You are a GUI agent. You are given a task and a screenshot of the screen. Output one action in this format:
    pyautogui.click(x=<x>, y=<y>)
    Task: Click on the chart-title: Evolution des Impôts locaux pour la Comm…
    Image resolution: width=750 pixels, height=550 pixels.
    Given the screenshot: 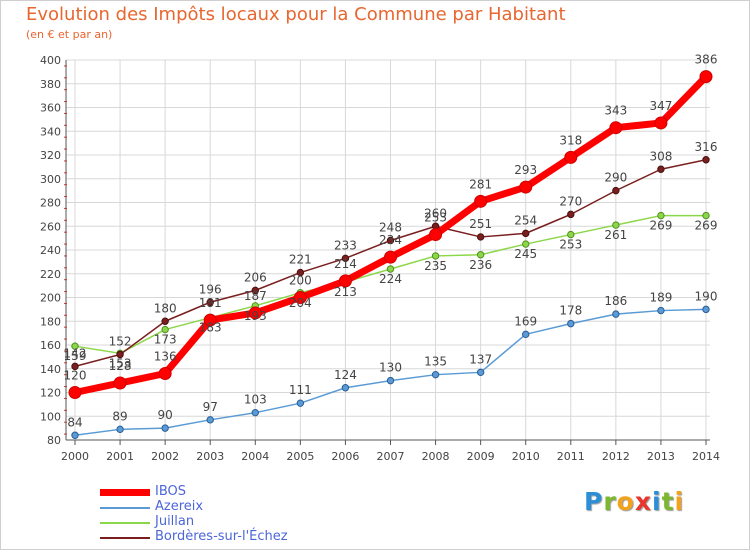 What is the action you would take?
    pyautogui.click(x=296, y=14)
    